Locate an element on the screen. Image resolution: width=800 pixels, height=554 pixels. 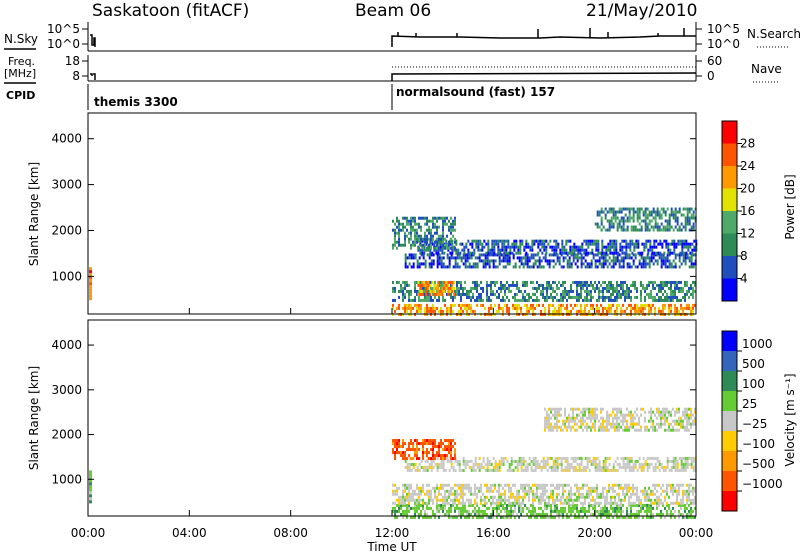
colorbar-swatch is located at coordinates (729, 361).